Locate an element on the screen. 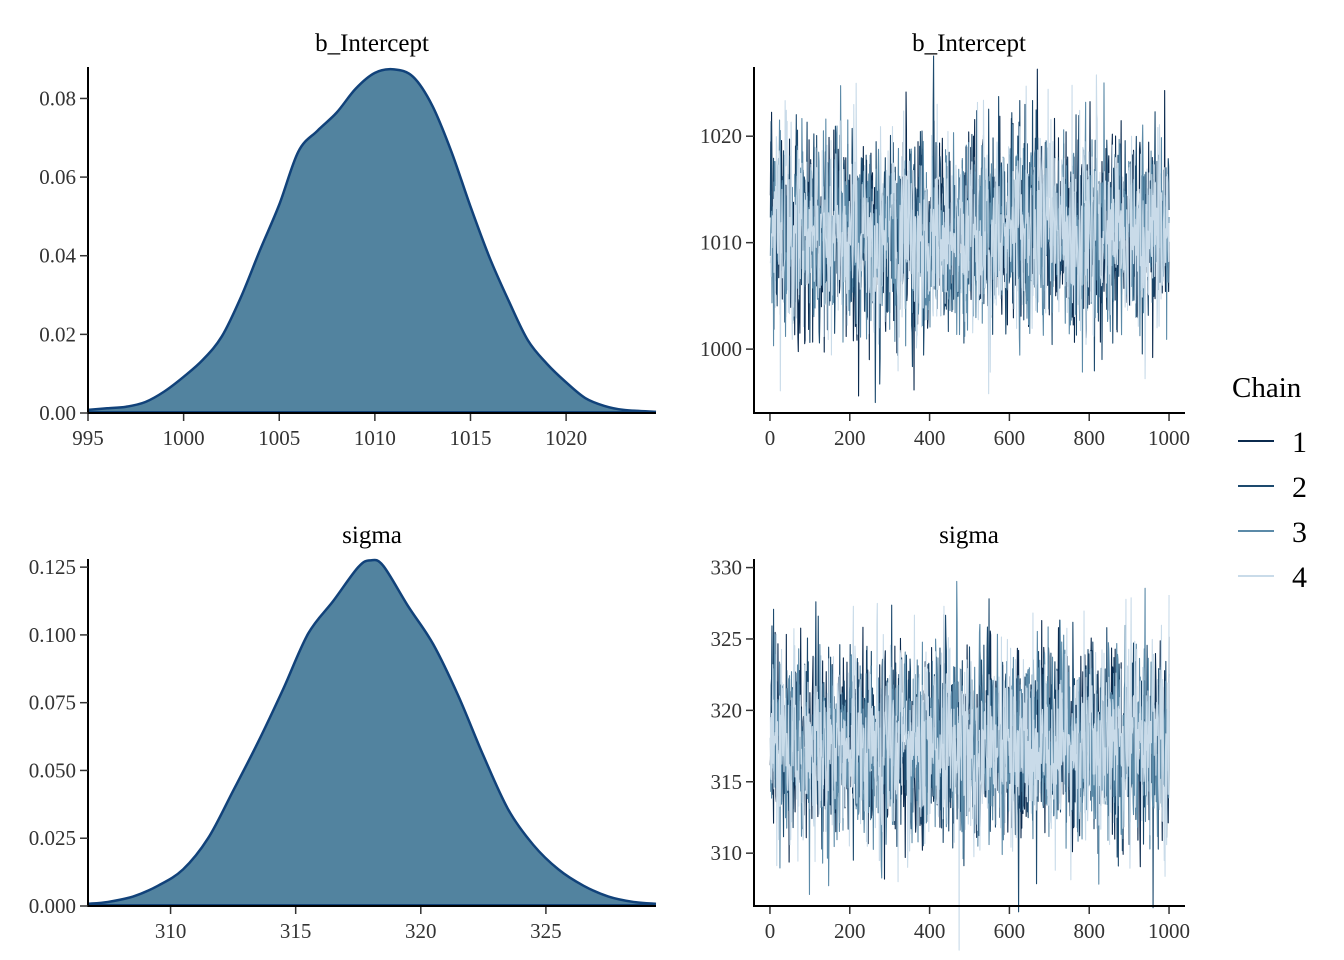 This screenshot has width=1344, height=960. ticks: 0 200 400 600 800 1000 1000 1010 1020 is located at coordinates (945, 287).